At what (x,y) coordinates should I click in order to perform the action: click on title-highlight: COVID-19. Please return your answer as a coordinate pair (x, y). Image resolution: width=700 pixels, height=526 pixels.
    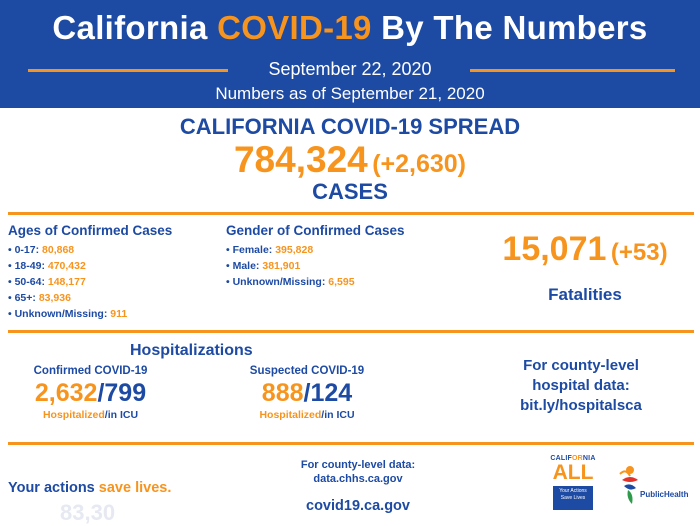
    Looking at the image, I should click on (294, 27).